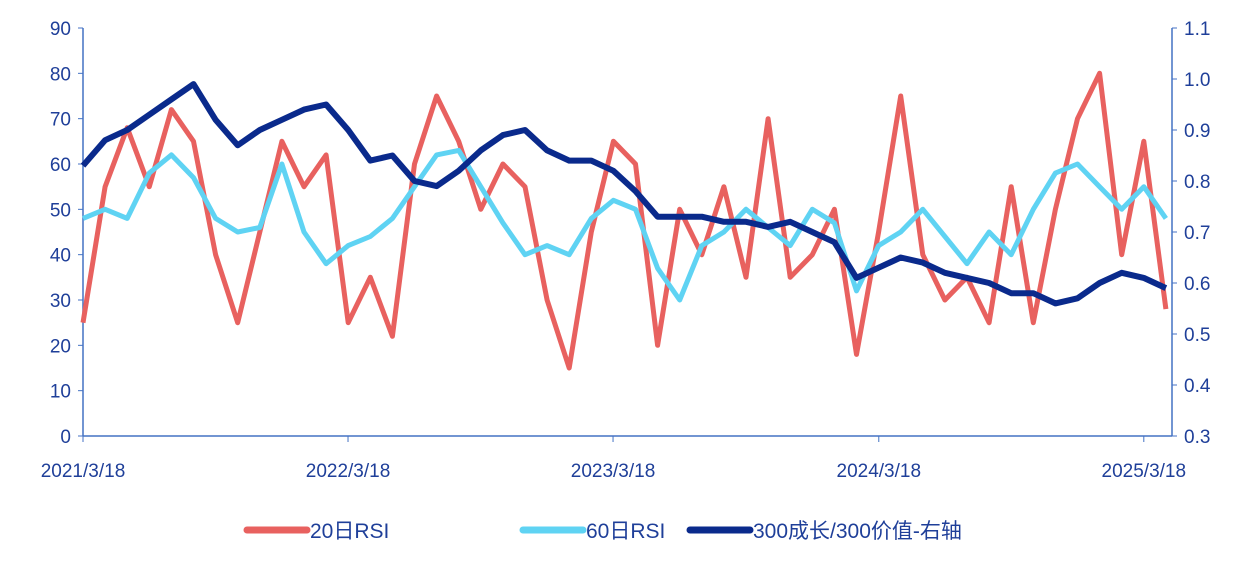 This screenshot has width=1257, height=563. I want to click on legend-label: 60日RSI, so click(625, 531).